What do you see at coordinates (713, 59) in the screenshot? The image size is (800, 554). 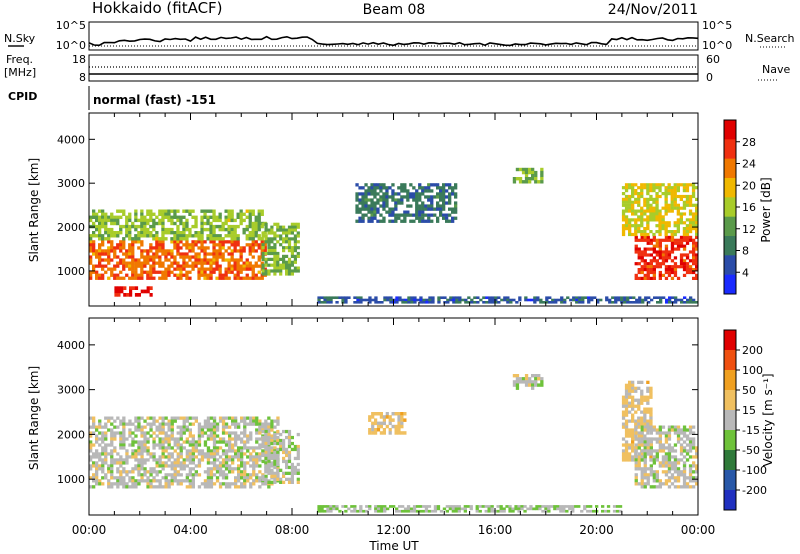 I see `nave-tick-top: 60` at bounding box center [713, 59].